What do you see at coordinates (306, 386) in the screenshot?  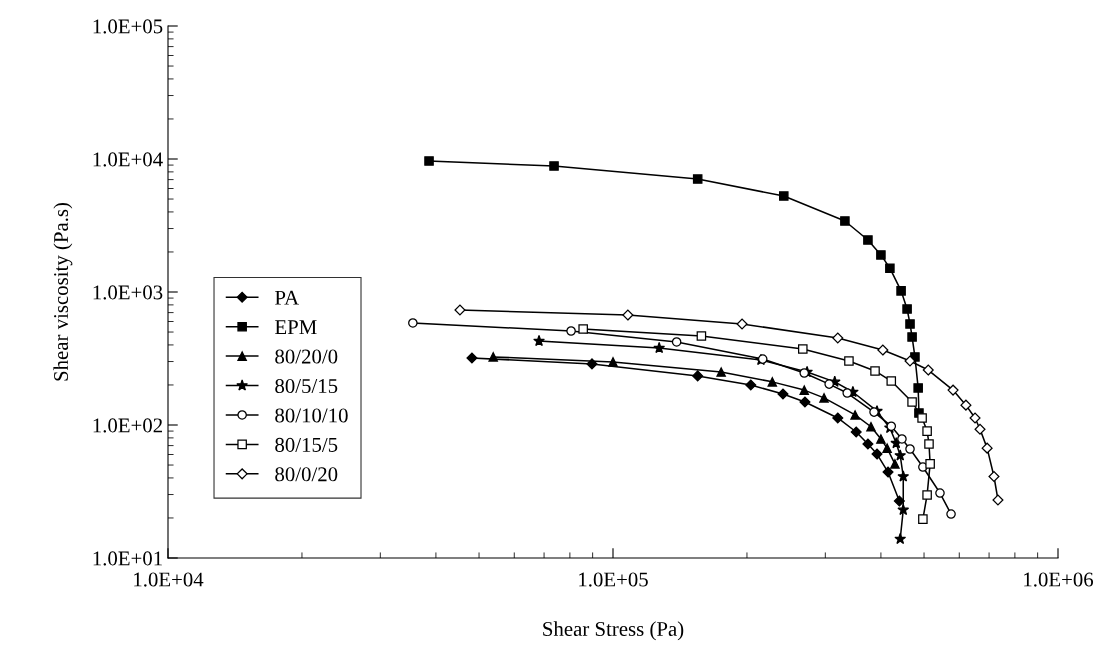 I see `legend-label: 80/5/15` at bounding box center [306, 386].